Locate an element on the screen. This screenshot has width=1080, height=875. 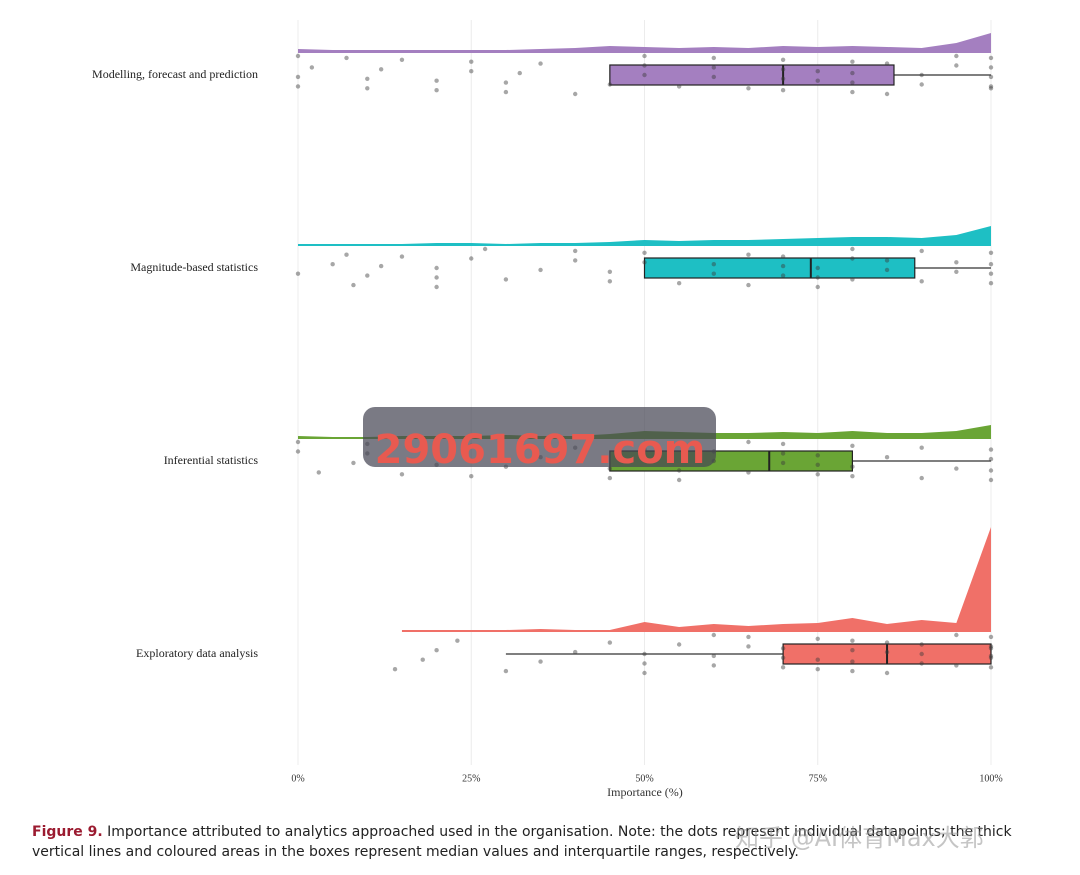
density-cloud is located at coordinates (644, 43).